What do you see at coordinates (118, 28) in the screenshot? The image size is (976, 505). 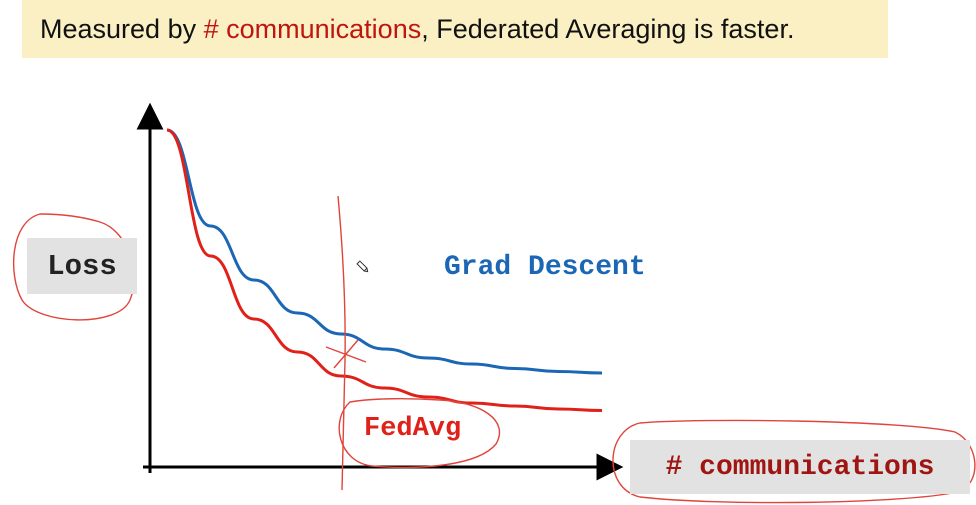 I see `title-prefix: Measured by` at bounding box center [118, 28].